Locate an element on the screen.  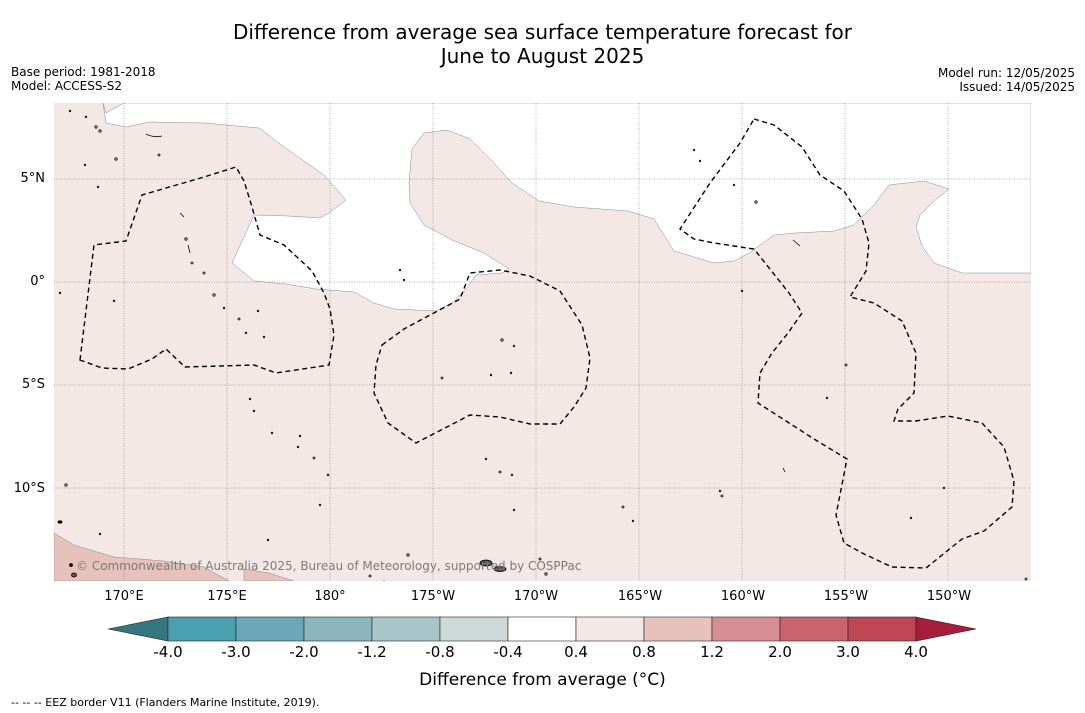
colorbar-tick-label: -4.0 is located at coordinates (168, 652).